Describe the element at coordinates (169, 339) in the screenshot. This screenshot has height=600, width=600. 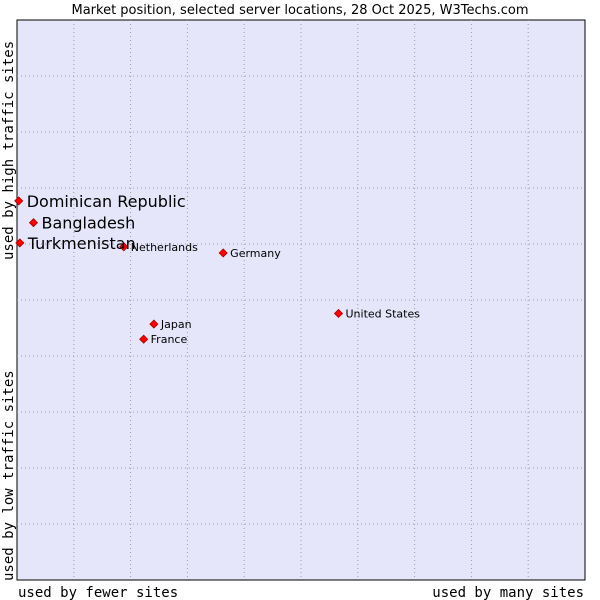
I see `data-label-france: France` at that location.